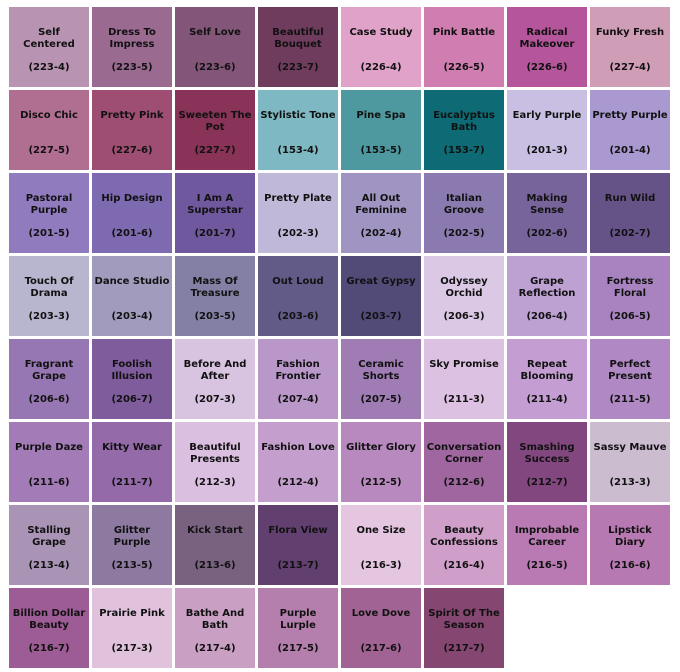 This screenshot has height=672, width=680. What do you see at coordinates (298, 379) in the screenshot?
I see `color-swatch: Fashion Frontier (207-4)` at bounding box center [298, 379].